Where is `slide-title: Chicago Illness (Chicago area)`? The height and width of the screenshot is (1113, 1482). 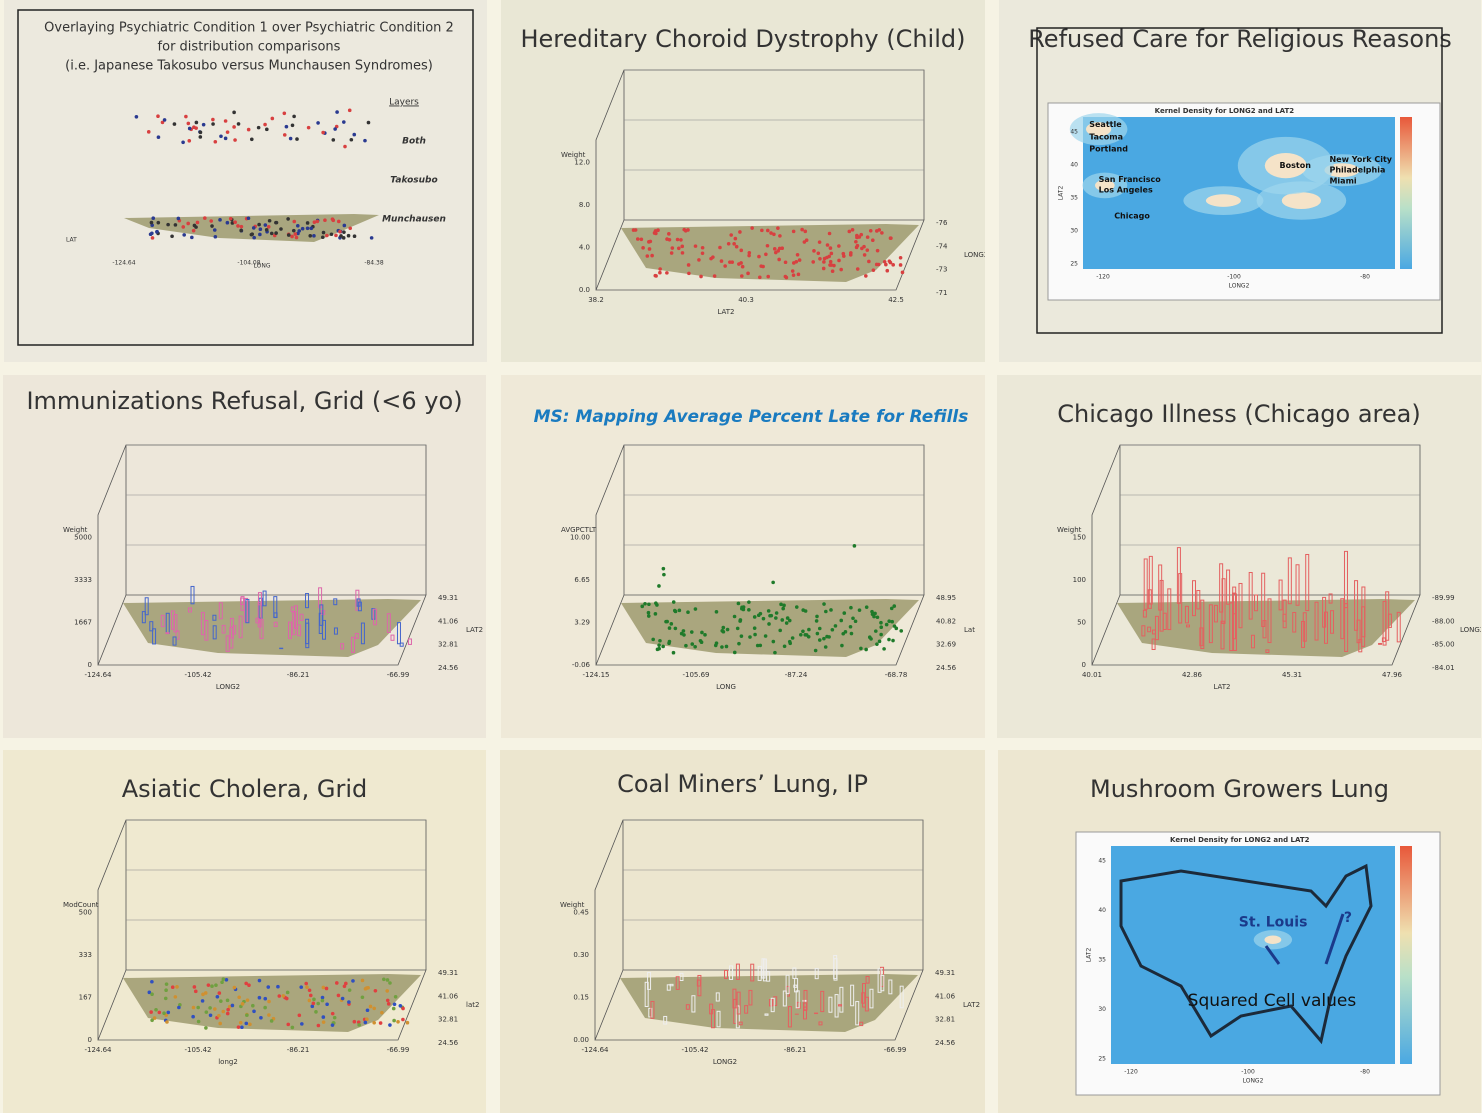
slide-title: Chicago Illness (Chicago area) is located at coordinates (1238, 414).